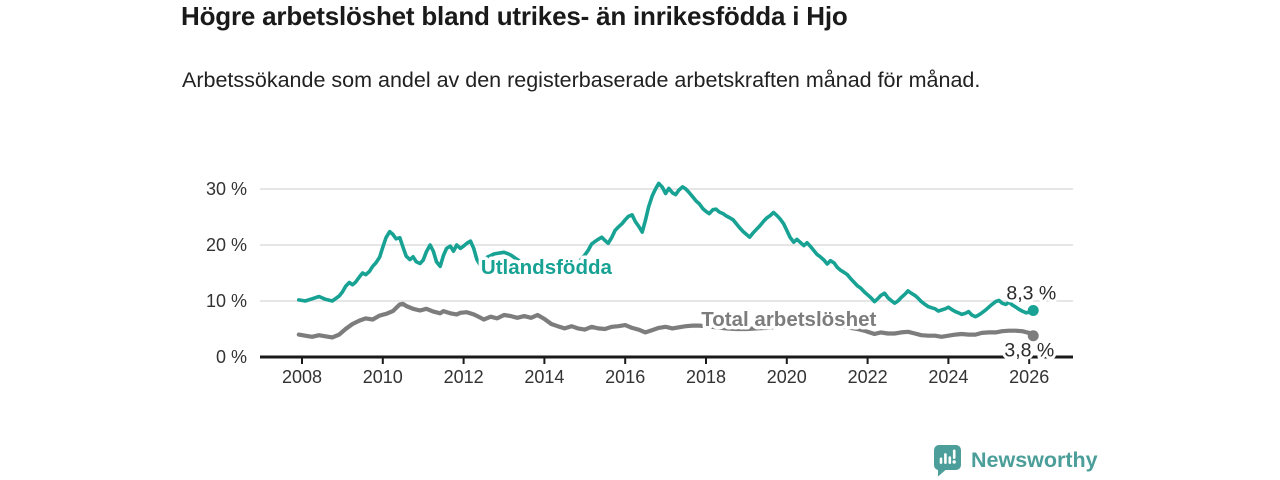 This screenshot has width=1280, height=480. What do you see at coordinates (947, 456) in the screenshot?
I see `logo-bars` at bounding box center [947, 456].